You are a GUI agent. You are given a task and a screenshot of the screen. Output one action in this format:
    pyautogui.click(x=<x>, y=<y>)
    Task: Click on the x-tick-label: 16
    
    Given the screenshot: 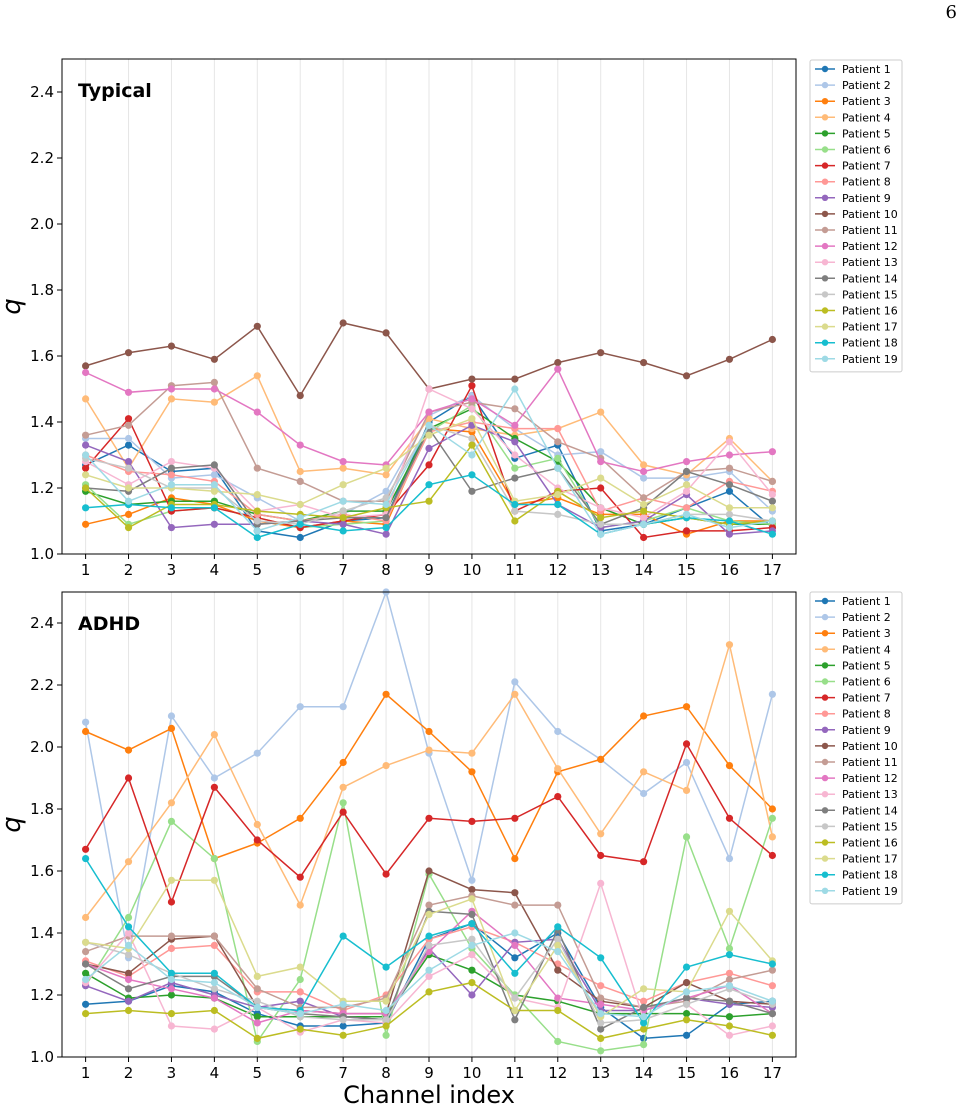 What is the action you would take?
    pyautogui.click(x=729, y=1073)
    